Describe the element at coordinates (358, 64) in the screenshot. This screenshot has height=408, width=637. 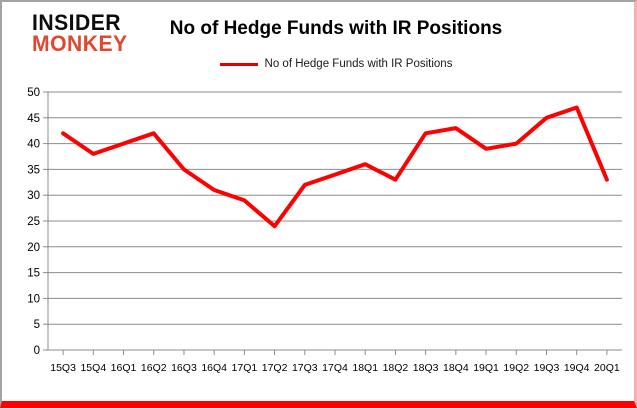
I see `legend-series-label: No of Hedge Funds with IR Positions` at that location.